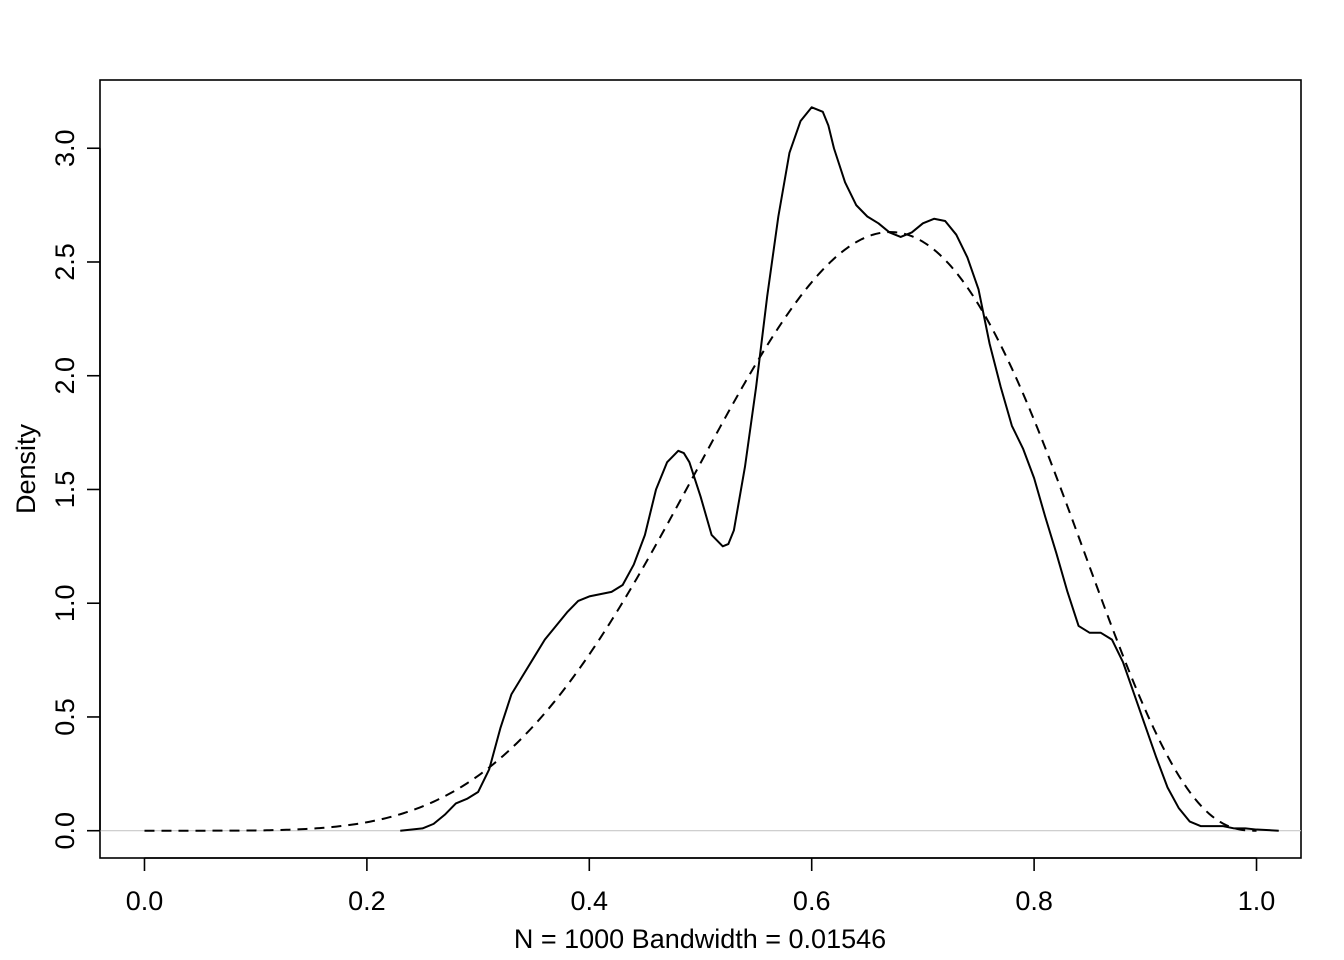 The image size is (1344, 960). Describe the element at coordinates (367, 901) in the screenshot. I see `x-tick-label: 0.2` at that location.